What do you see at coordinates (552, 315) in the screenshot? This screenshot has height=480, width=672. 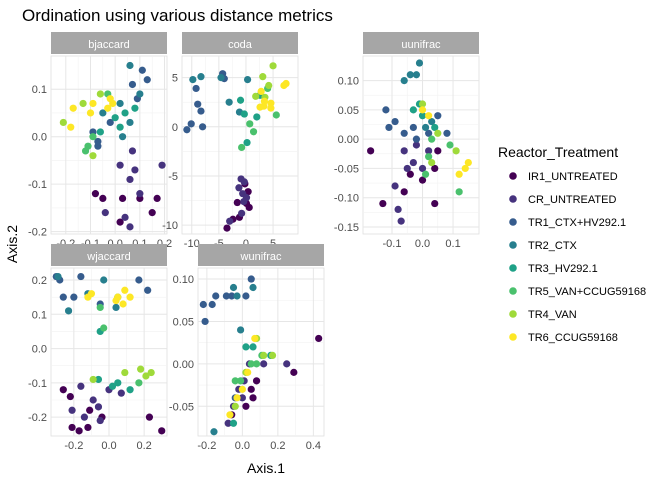 I see `legend-label: TR4_VAN` at bounding box center [552, 315].